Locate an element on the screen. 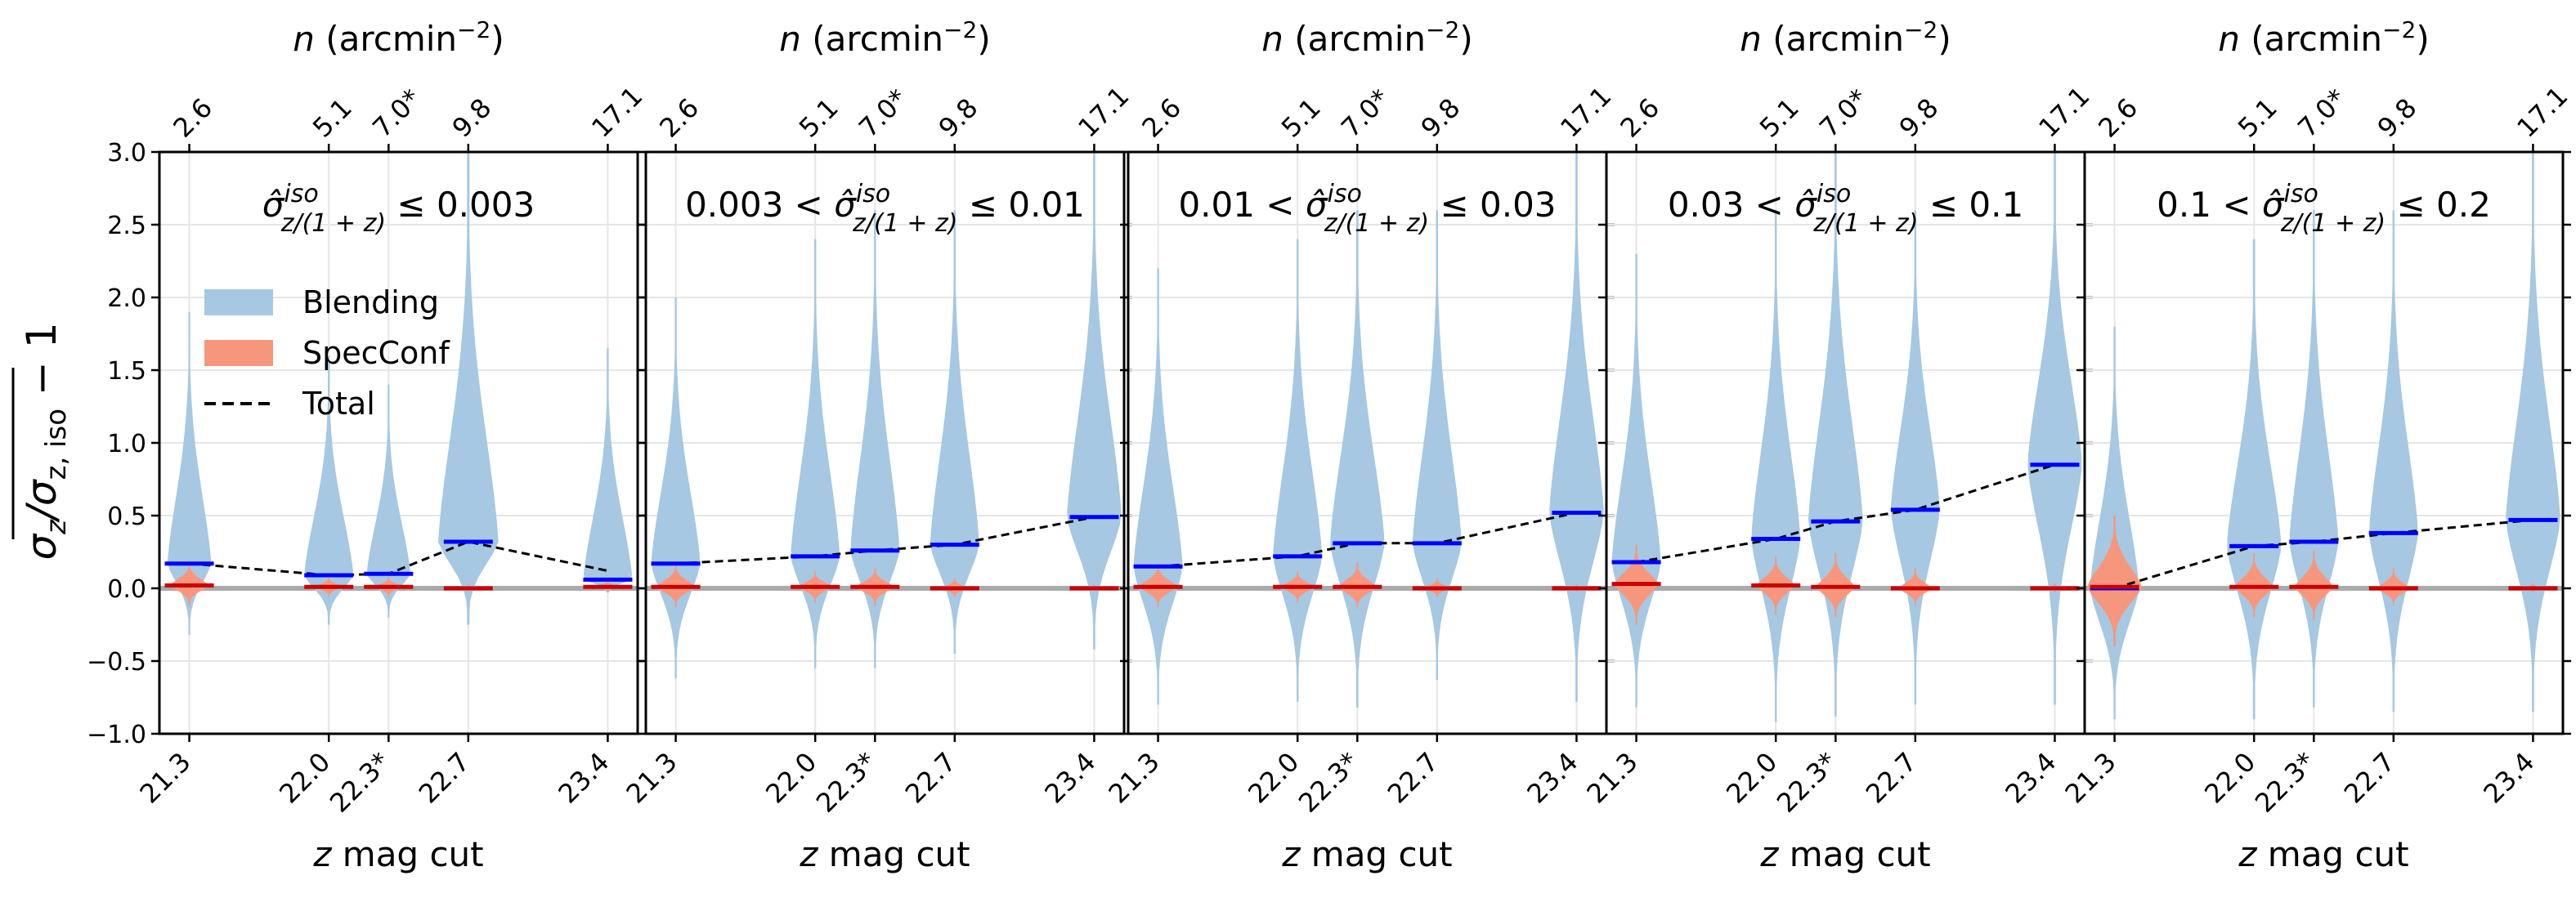 The image size is (2576, 898). panel-title: 0.01 < σ̂iso z/(1 + z) ≤ 0.03 is located at coordinates (1367, 209).